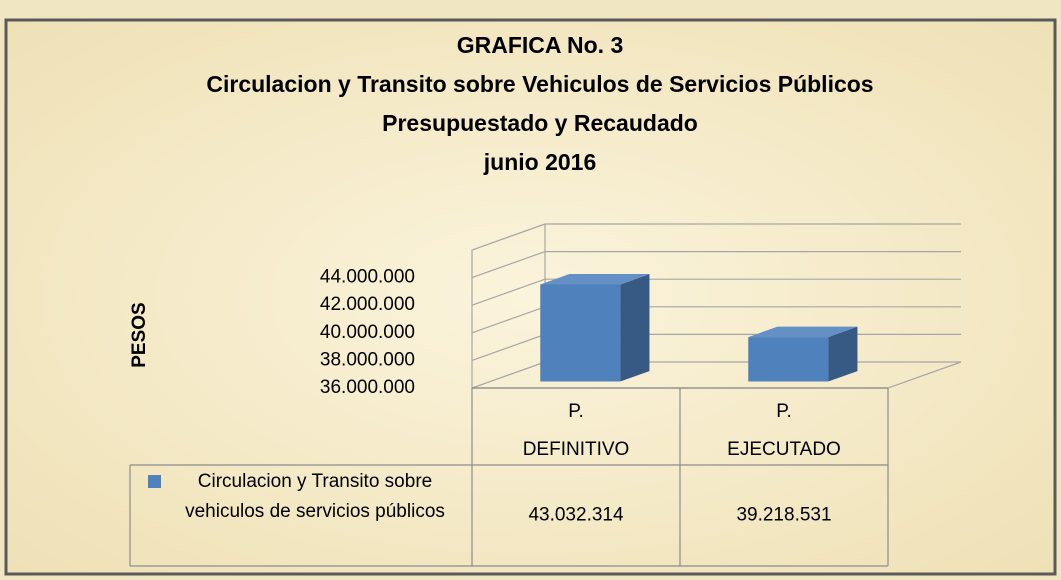 The width and height of the screenshot is (1061, 580). I want to click on y-tick-label: 40.000.000, so click(367, 332).